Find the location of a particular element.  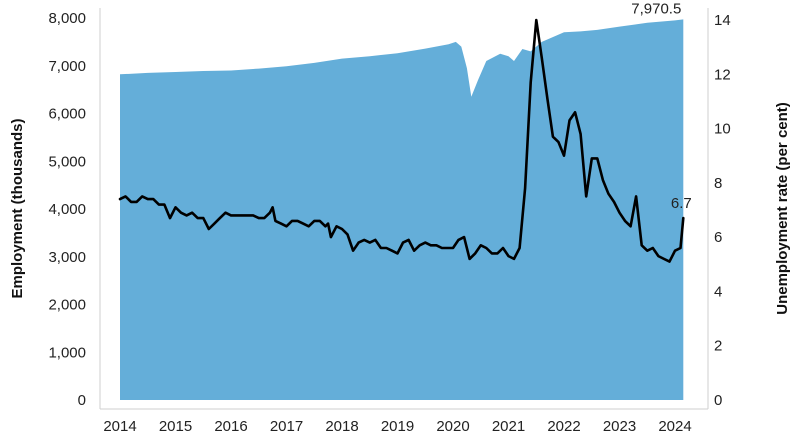

left-y-tick-label: 1,000 is located at coordinates (67, 352).